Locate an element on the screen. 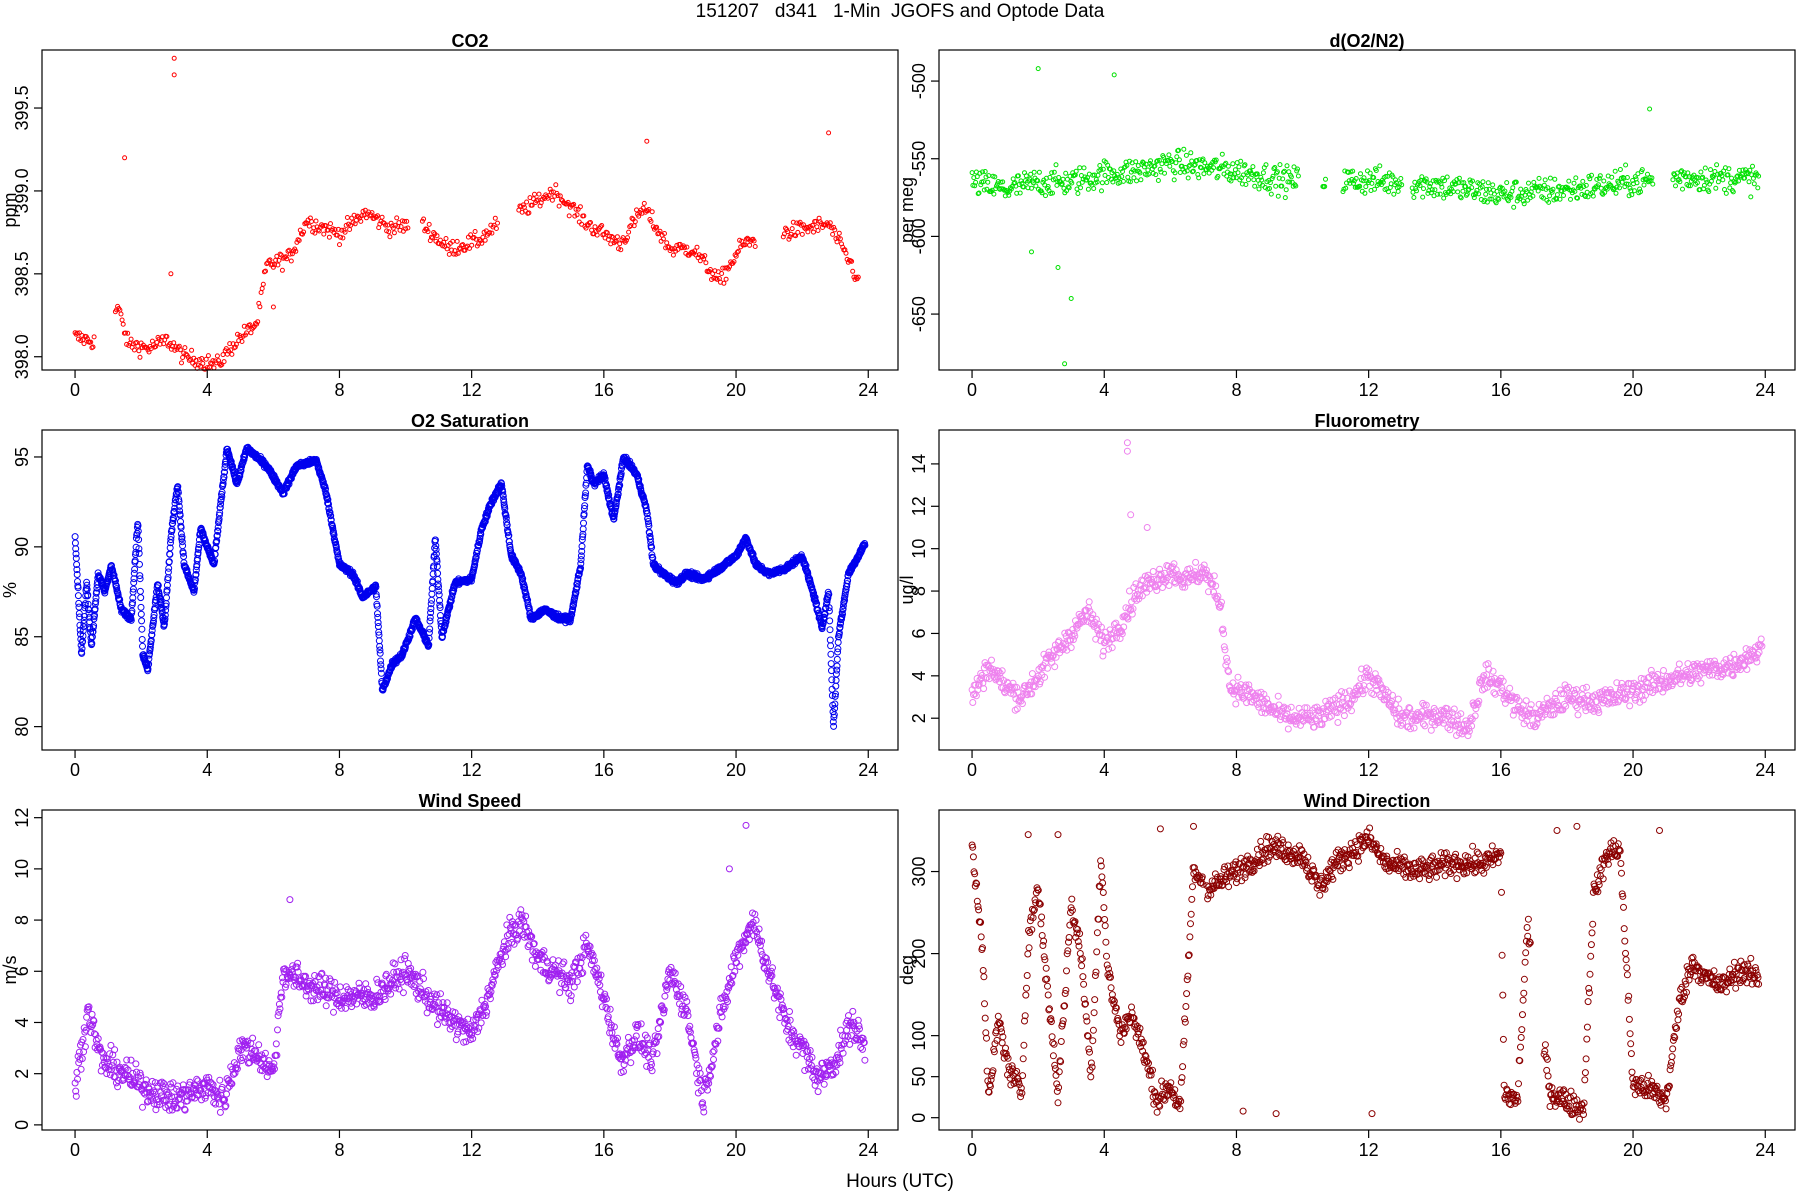  x-tick-label: 24 is located at coordinates (1765, 390).